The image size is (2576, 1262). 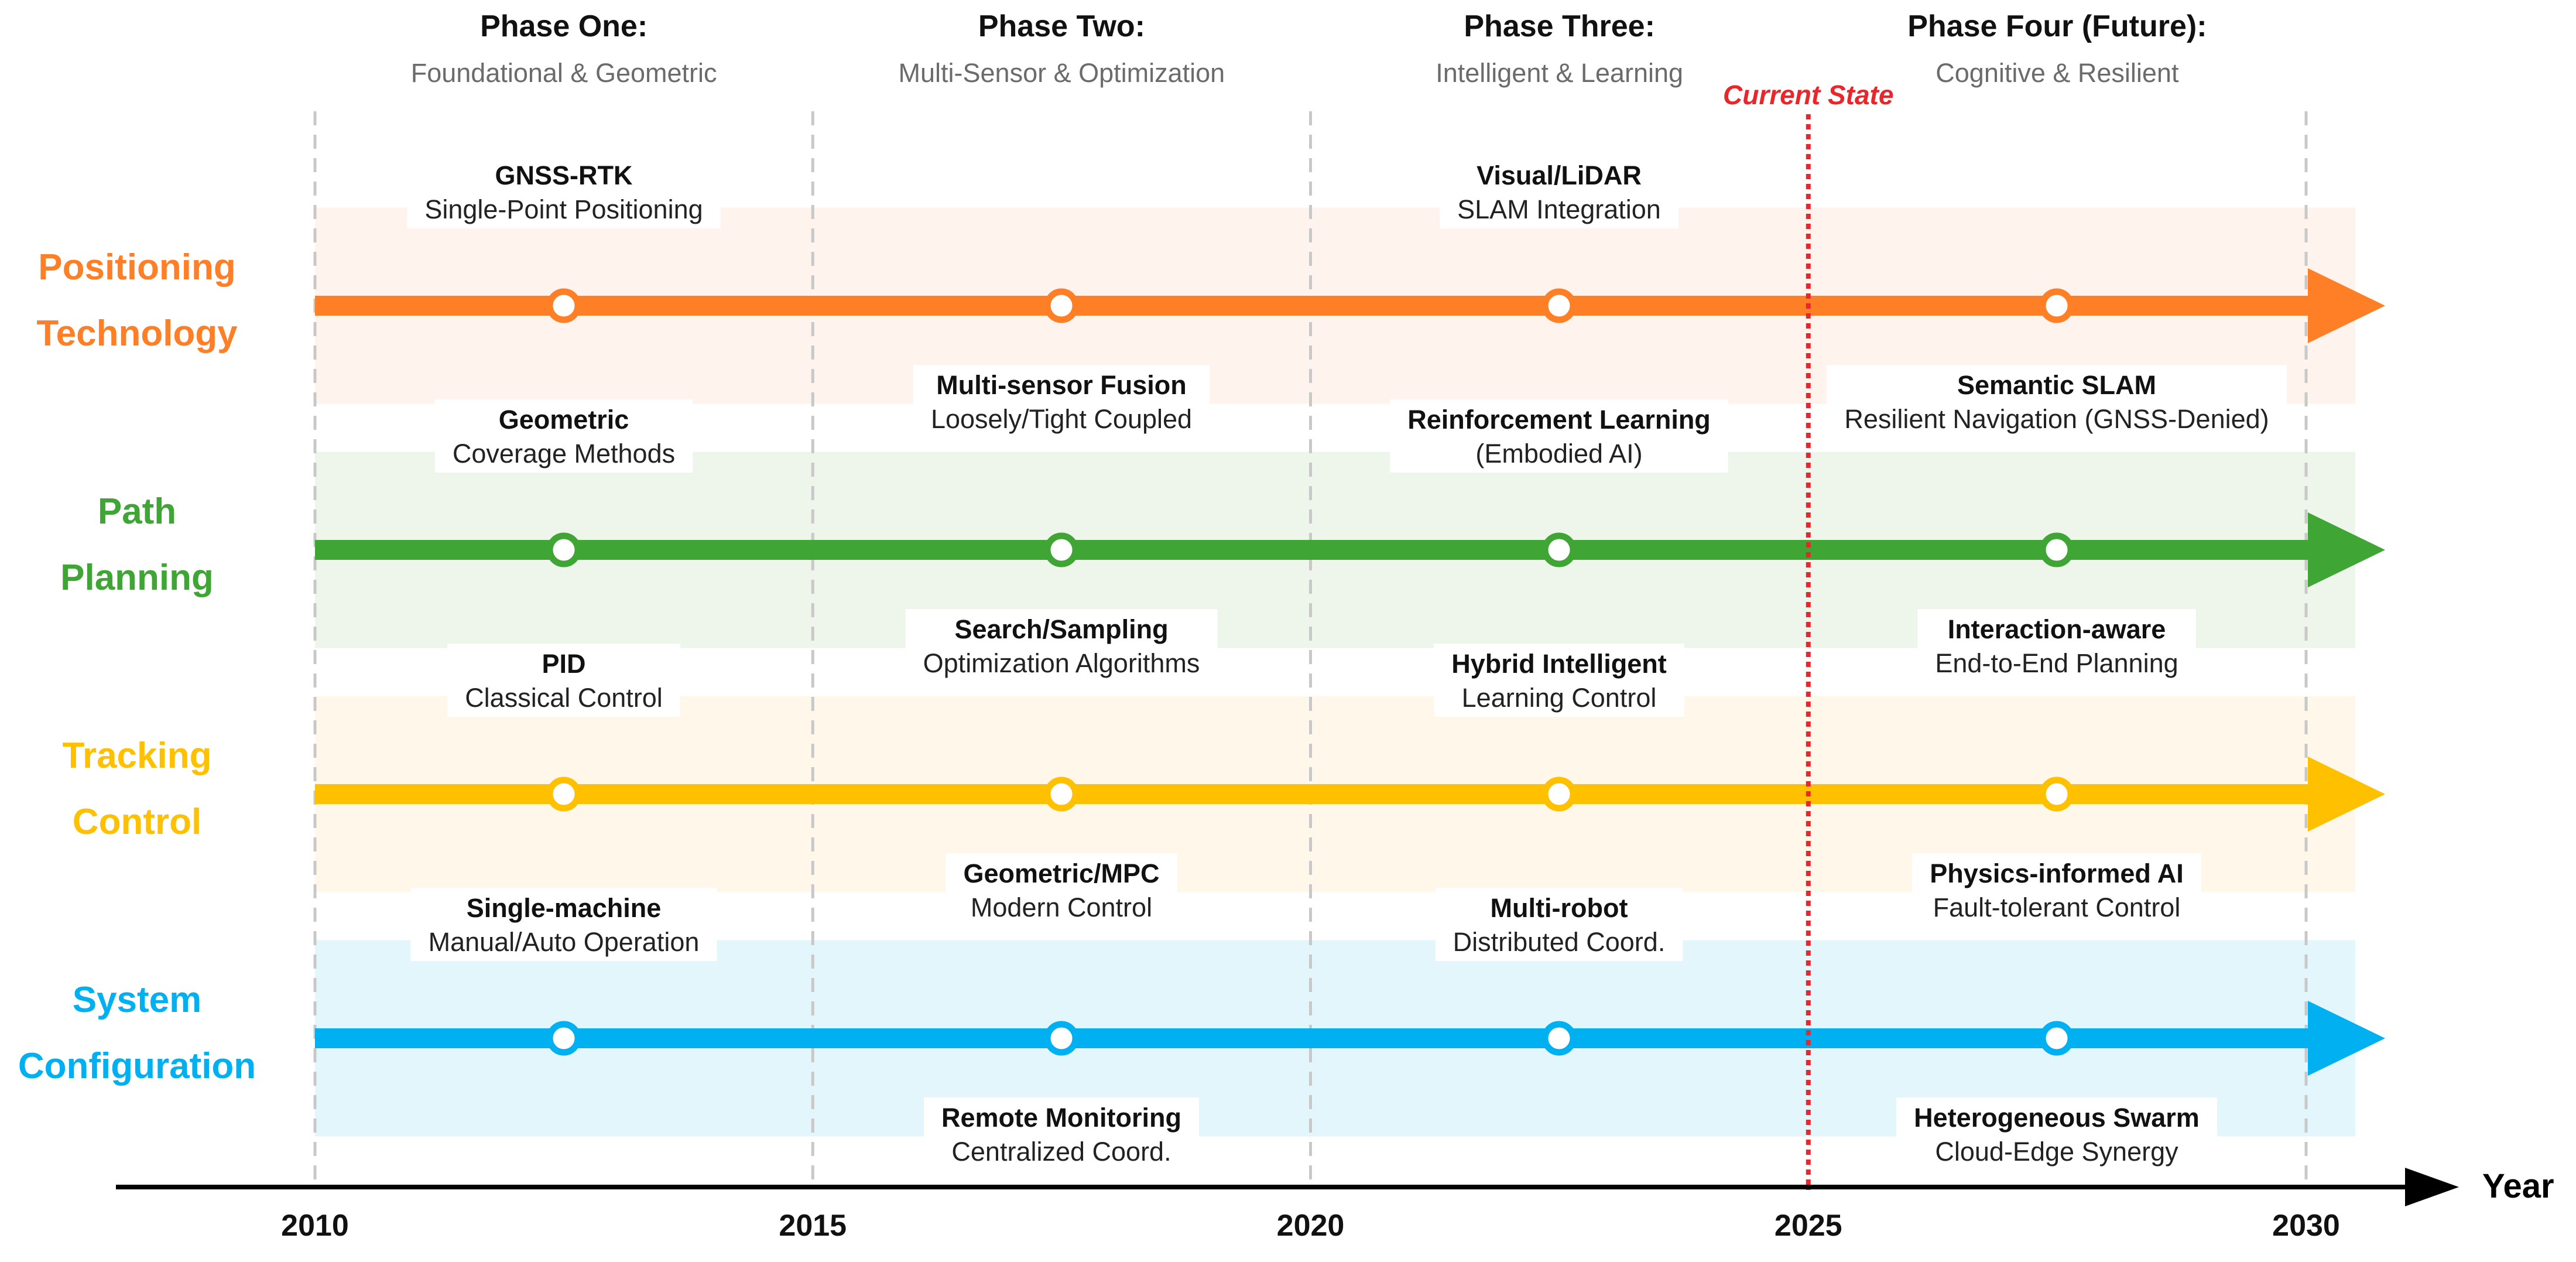 I want to click on phase-title-2: Phase Two:, so click(x=1061, y=26).